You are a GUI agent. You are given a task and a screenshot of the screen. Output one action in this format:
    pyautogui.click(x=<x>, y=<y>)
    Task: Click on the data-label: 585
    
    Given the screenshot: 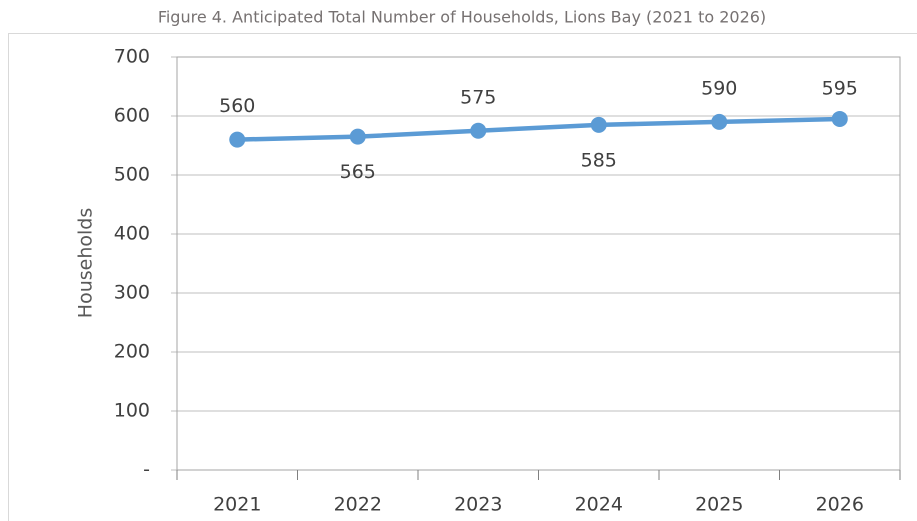 What is the action you would take?
    pyautogui.click(x=599, y=160)
    